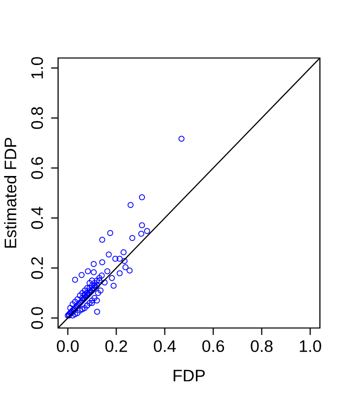 The image size is (350, 400). What do you see at coordinates (67, 346) in the screenshot?
I see `x-tick-label: 0.0` at bounding box center [67, 346].